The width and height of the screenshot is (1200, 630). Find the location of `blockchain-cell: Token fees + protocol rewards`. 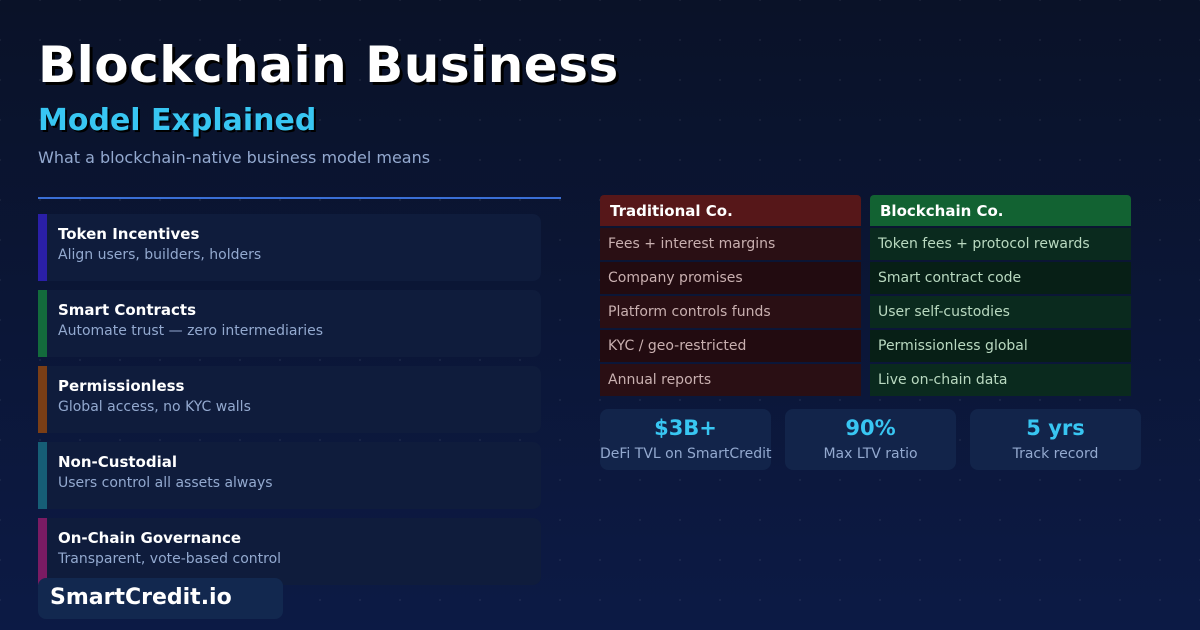

blockchain-cell: Token fees + protocol rewards is located at coordinates (1000, 244).